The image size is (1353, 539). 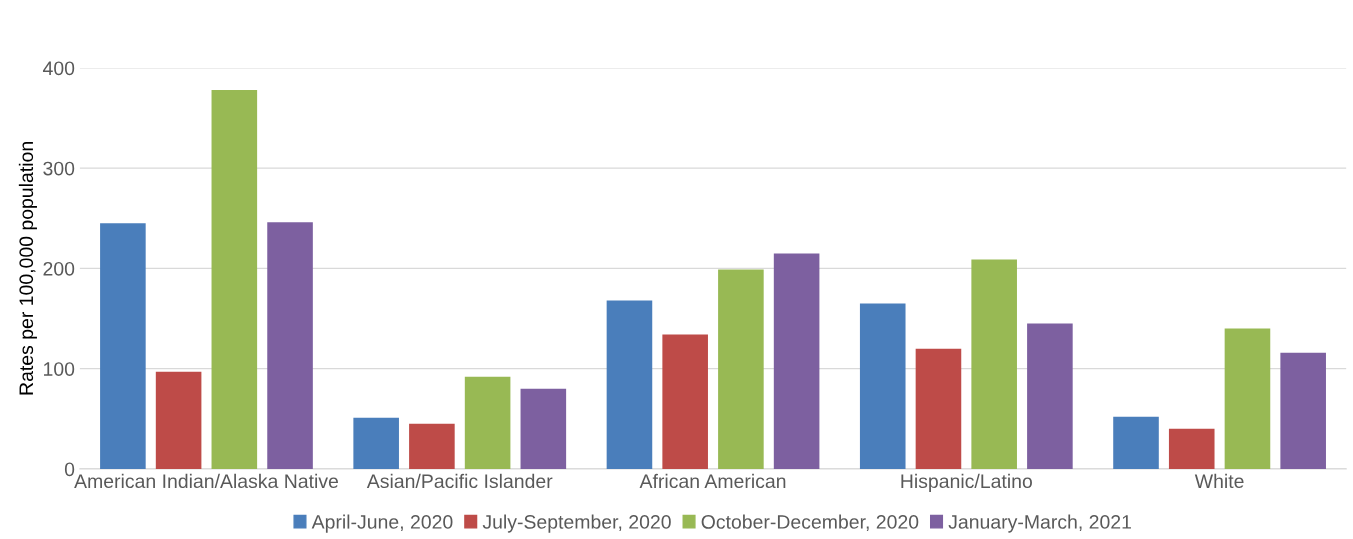 What do you see at coordinates (206, 481) in the screenshot?
I see `x-tick-label: American Indian/Alaska Native` at bounding box center [206, 481].